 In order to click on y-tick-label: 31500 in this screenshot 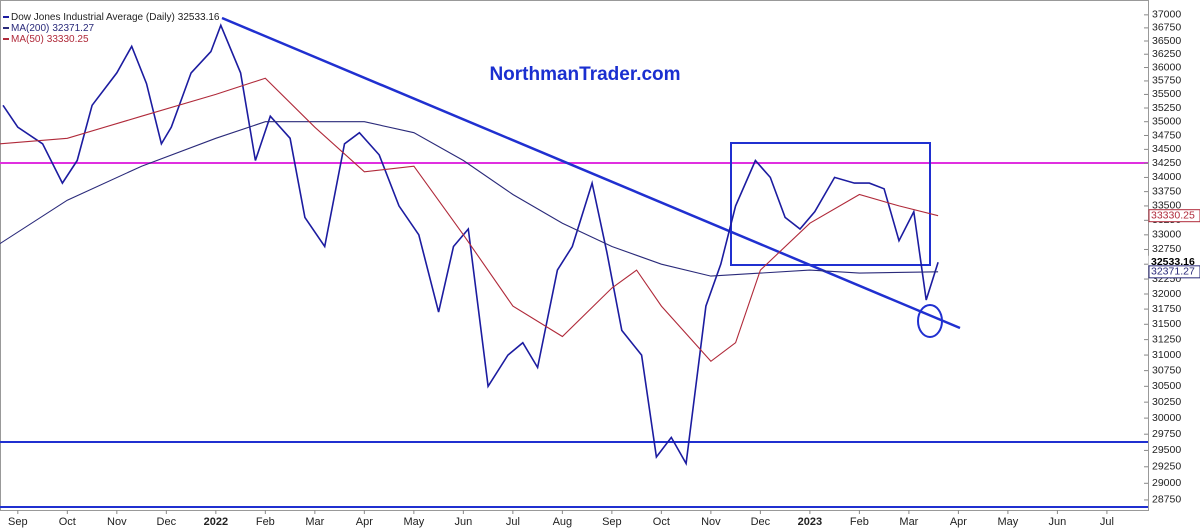, I will do `click(1166, 324)`.